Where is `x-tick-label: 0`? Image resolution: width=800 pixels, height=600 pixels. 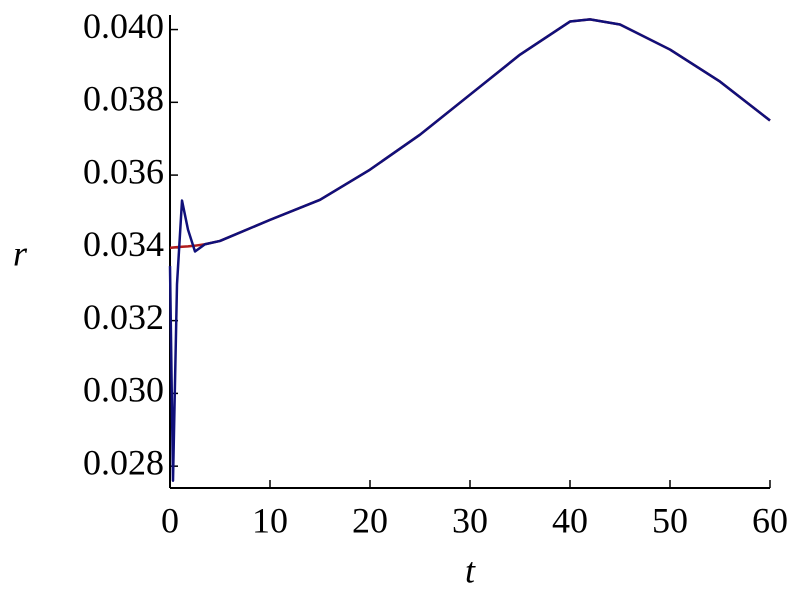
x-tick-label: 0 is located at coordinates (170, 520).